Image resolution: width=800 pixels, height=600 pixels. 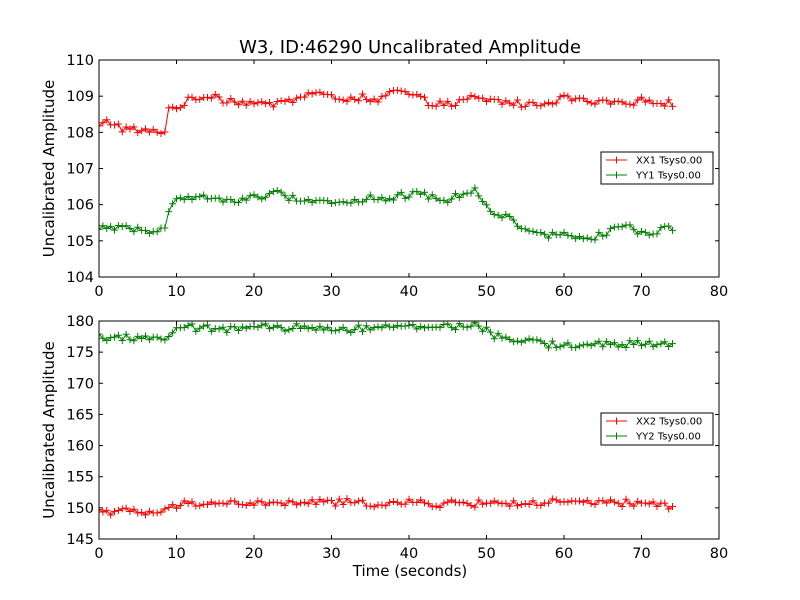 What do you see at coordinates (80, 509) in the screenshot?
I see `y-tick-label: 150` at bounding box center [80, 509].